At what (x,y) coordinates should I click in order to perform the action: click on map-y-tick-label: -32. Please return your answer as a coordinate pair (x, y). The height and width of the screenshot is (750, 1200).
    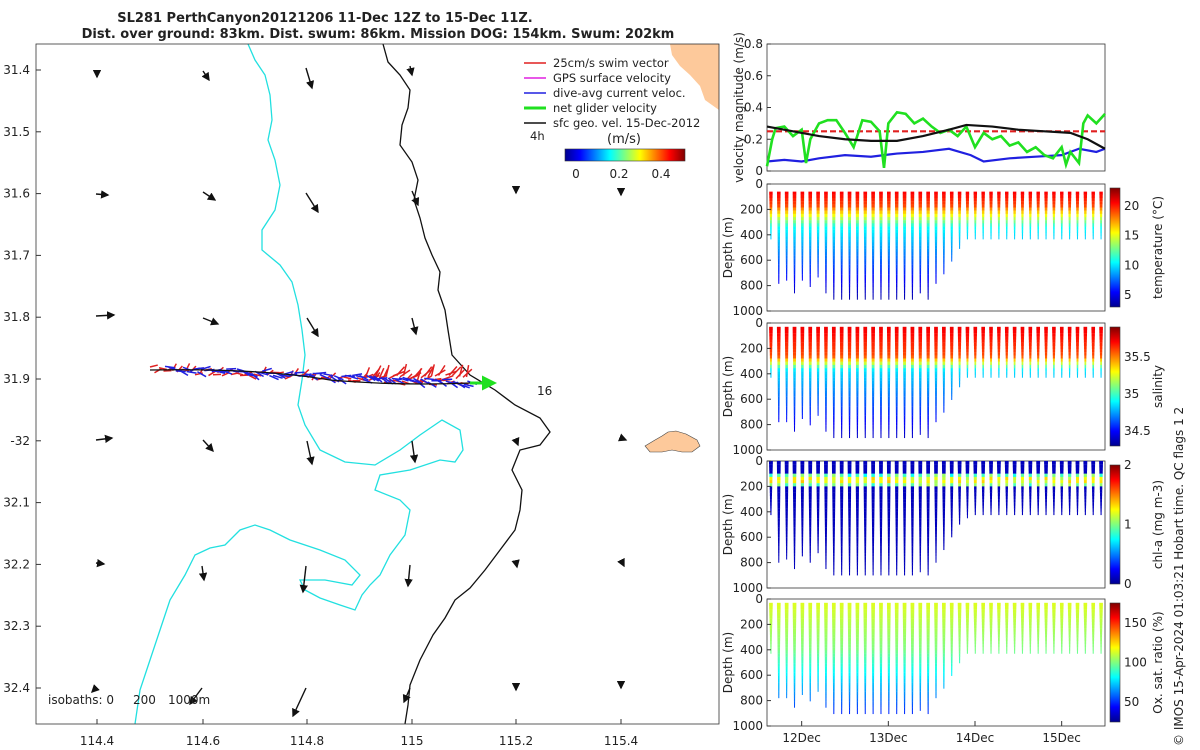
    Looking at the image, I should click on (20, 441).